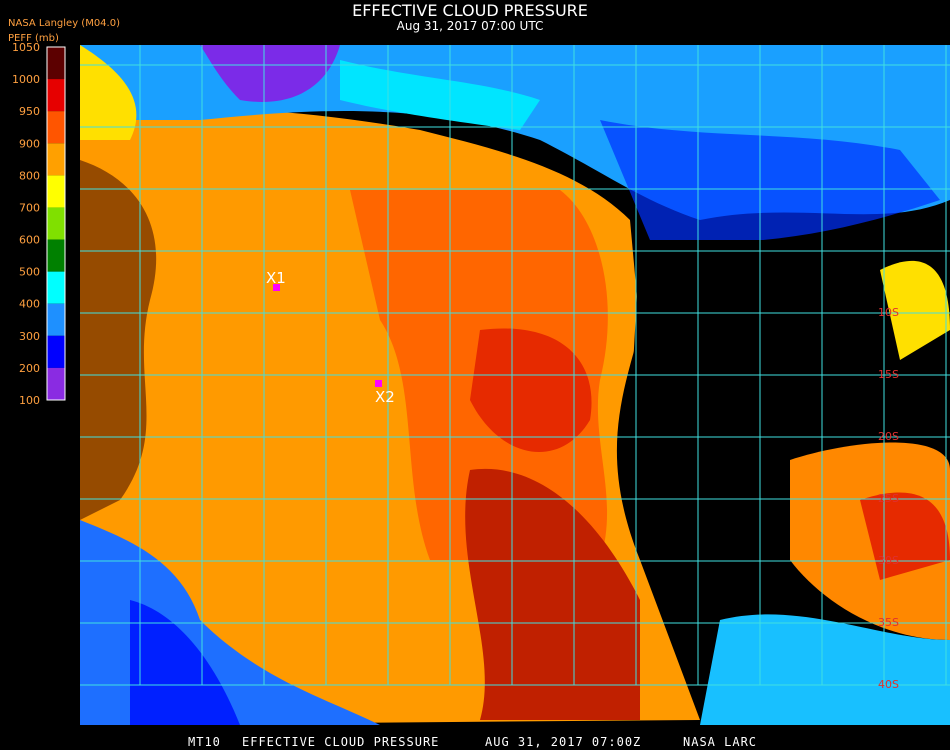 The width and height of the screenshot is (950, 750). Describe the element at coordinates (888, 560) in the screenshot. I see `latitude-label: 30S` at that location.